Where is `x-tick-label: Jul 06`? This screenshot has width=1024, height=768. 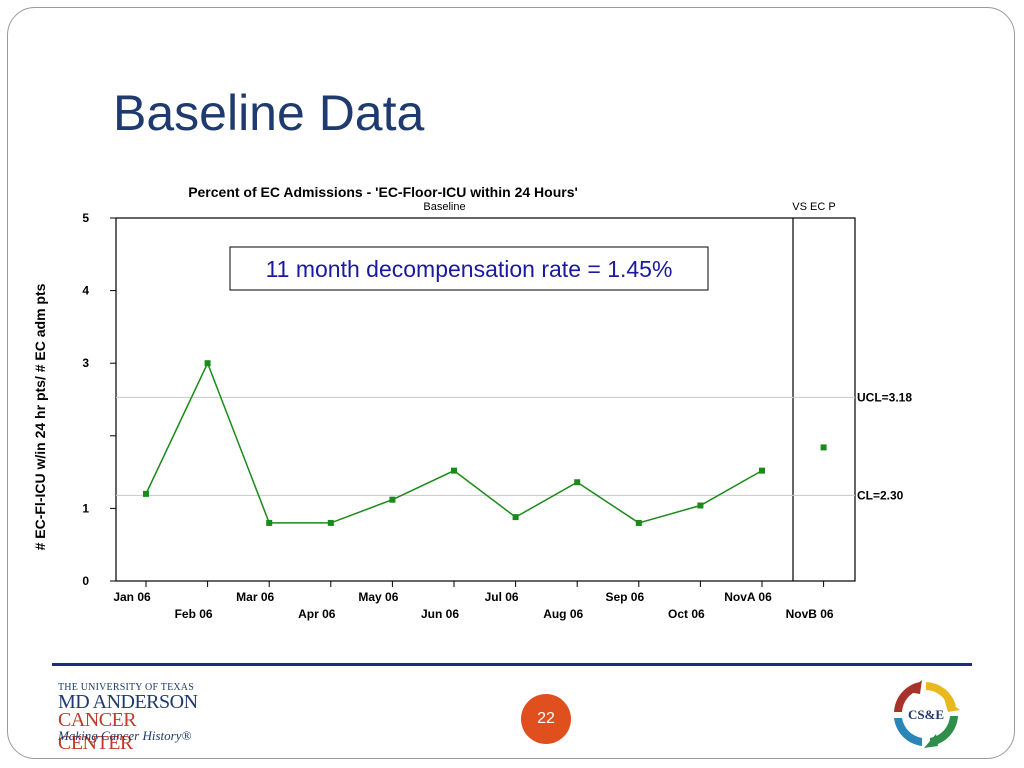 x-tick-label: Jul 06 is located at coordinates (502, 597).